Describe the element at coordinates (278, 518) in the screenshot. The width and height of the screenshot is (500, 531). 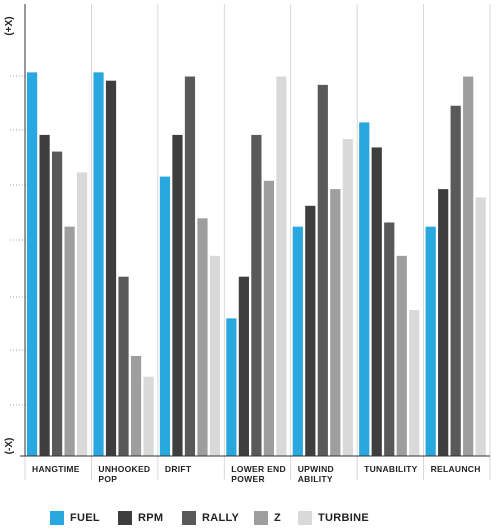
I see `legend-label: Z` at that location.